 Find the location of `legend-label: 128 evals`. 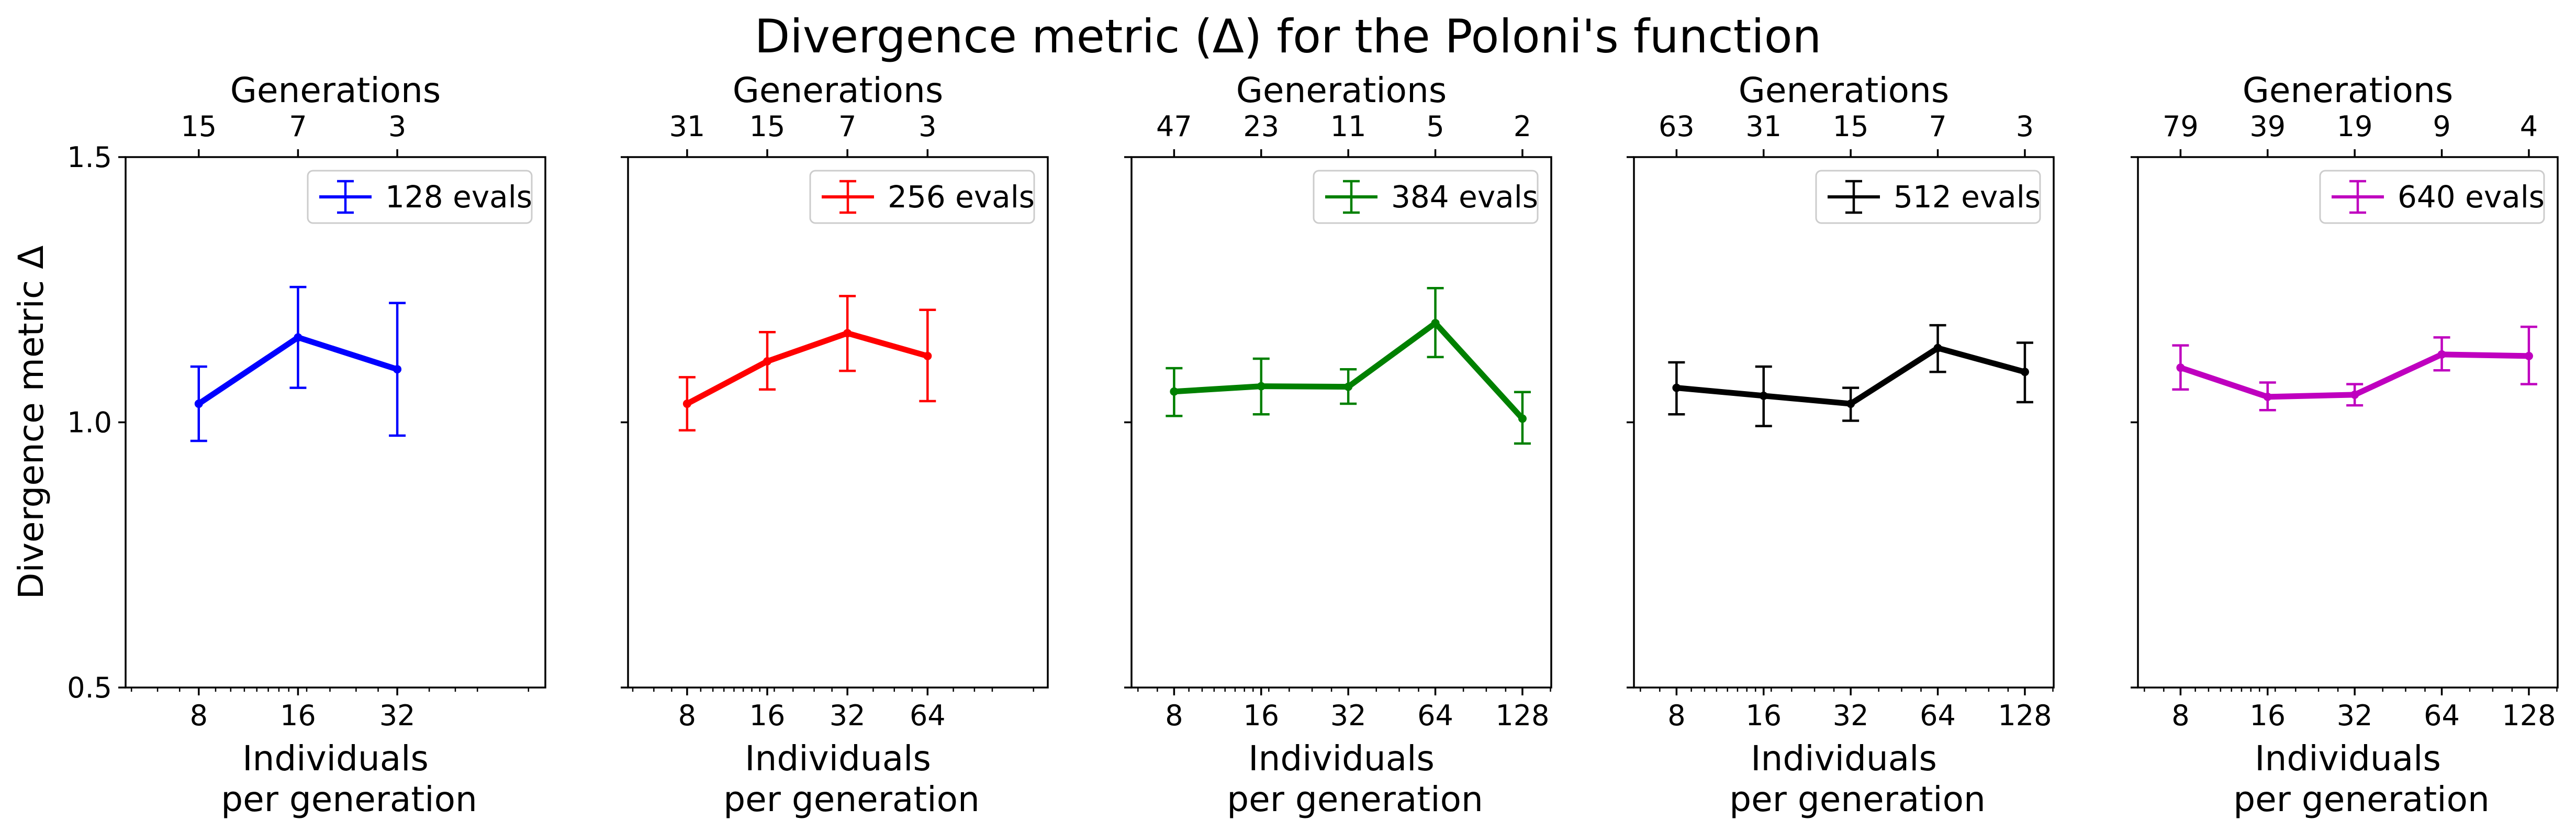

legend-label: 128 evals is located at coordinates (458, 197).